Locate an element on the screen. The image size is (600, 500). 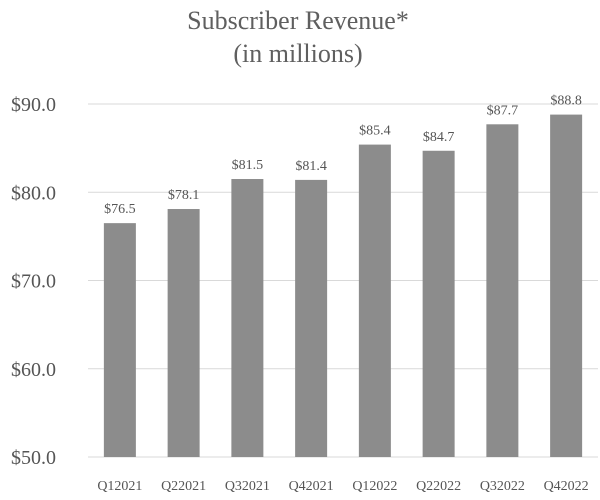
data-label: $85.4 is located at coordinates (375, 131).